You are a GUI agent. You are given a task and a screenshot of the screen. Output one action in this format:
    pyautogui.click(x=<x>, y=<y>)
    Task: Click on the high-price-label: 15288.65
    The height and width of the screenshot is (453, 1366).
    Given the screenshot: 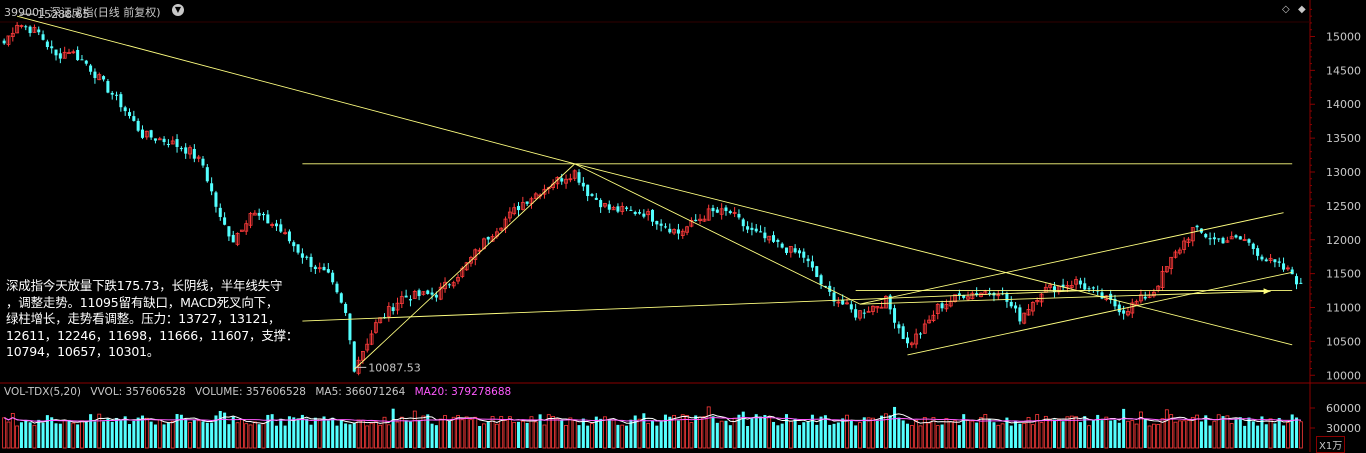 What is the action you would take?
    pyautogui.click(x=63, y=14)
    